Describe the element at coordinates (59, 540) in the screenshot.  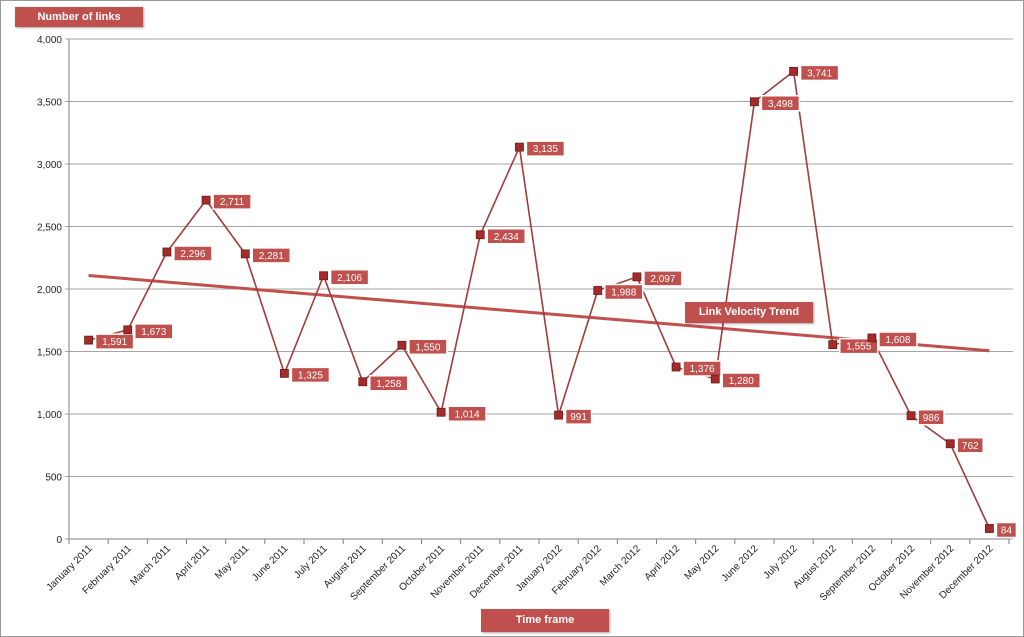
I see `y-tick-label: 0` at that location.